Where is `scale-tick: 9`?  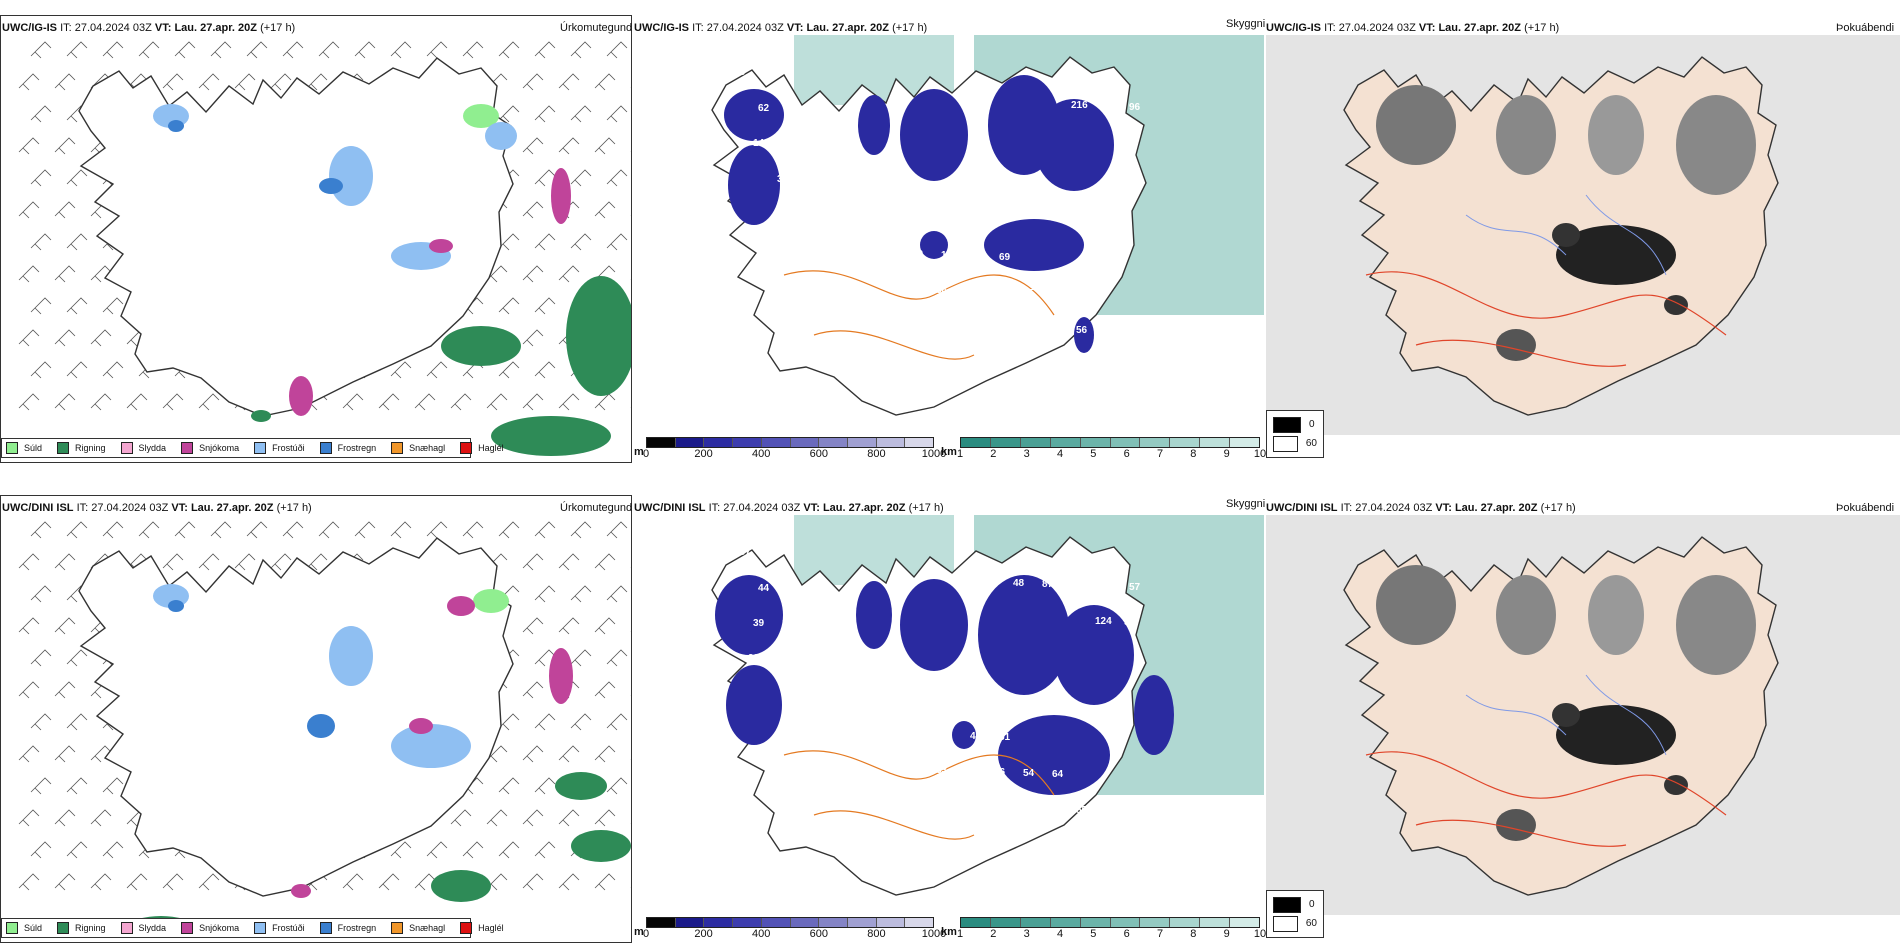 scale-tick: 9 is located at coordinates (1226, 934).